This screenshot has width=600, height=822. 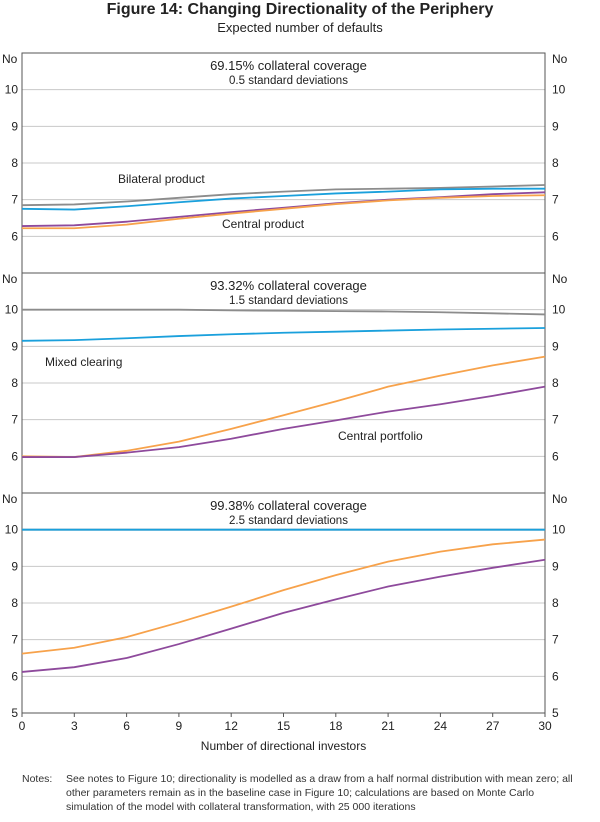 What do you see at coordinates (288, 505) in the screenshot?
I see `panel-title: 99.38% collateral coverage` at bounding box center [288, 505].